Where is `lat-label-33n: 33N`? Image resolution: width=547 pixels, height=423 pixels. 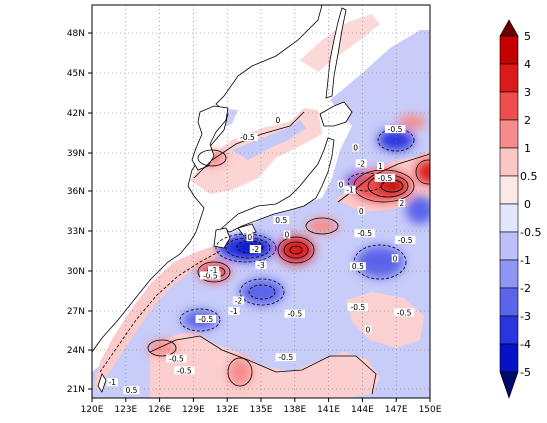
lat-label-33n: 33N is located at coordinates (76, 232).